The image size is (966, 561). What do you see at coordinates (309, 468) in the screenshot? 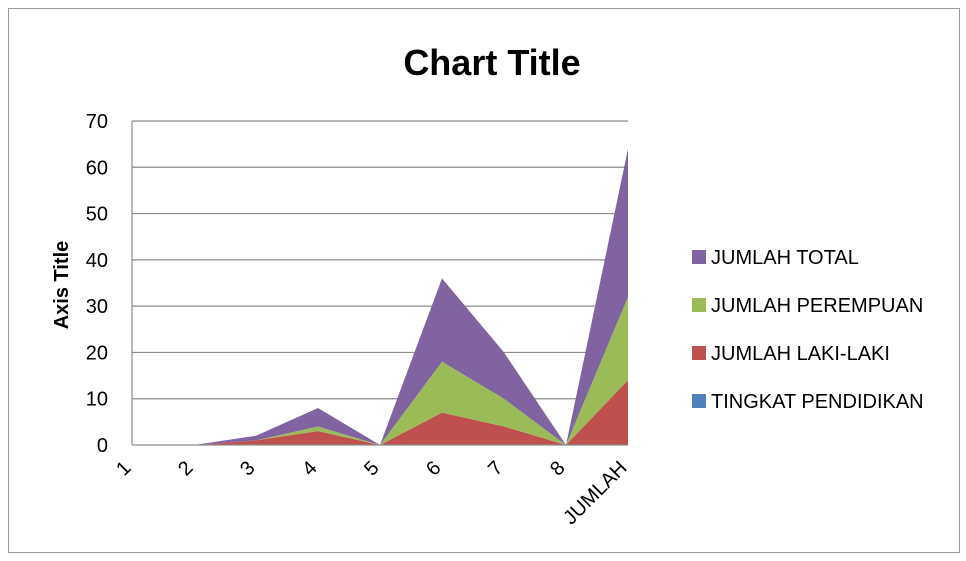
I see `x-tick-label: 4` at bounding box center [309, 468].